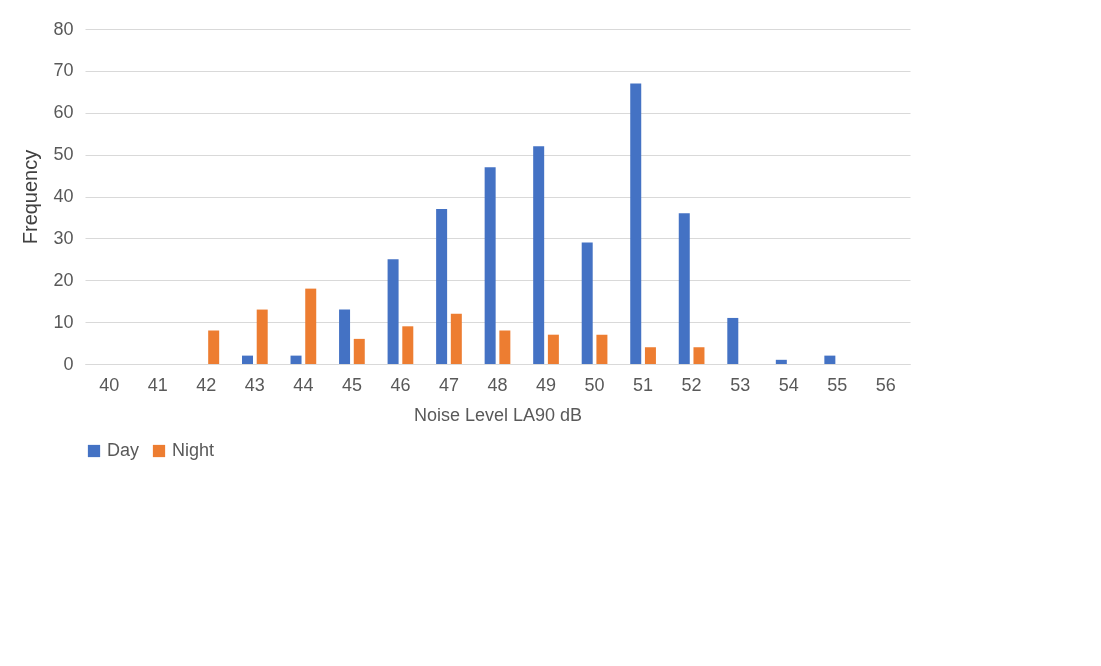 The height and width of the screenshot is (666, 1101). What do you see at coordinates (643, 384) in the screenshot?
I see `x-tick-label: 51` at bounding box center [643, 384].